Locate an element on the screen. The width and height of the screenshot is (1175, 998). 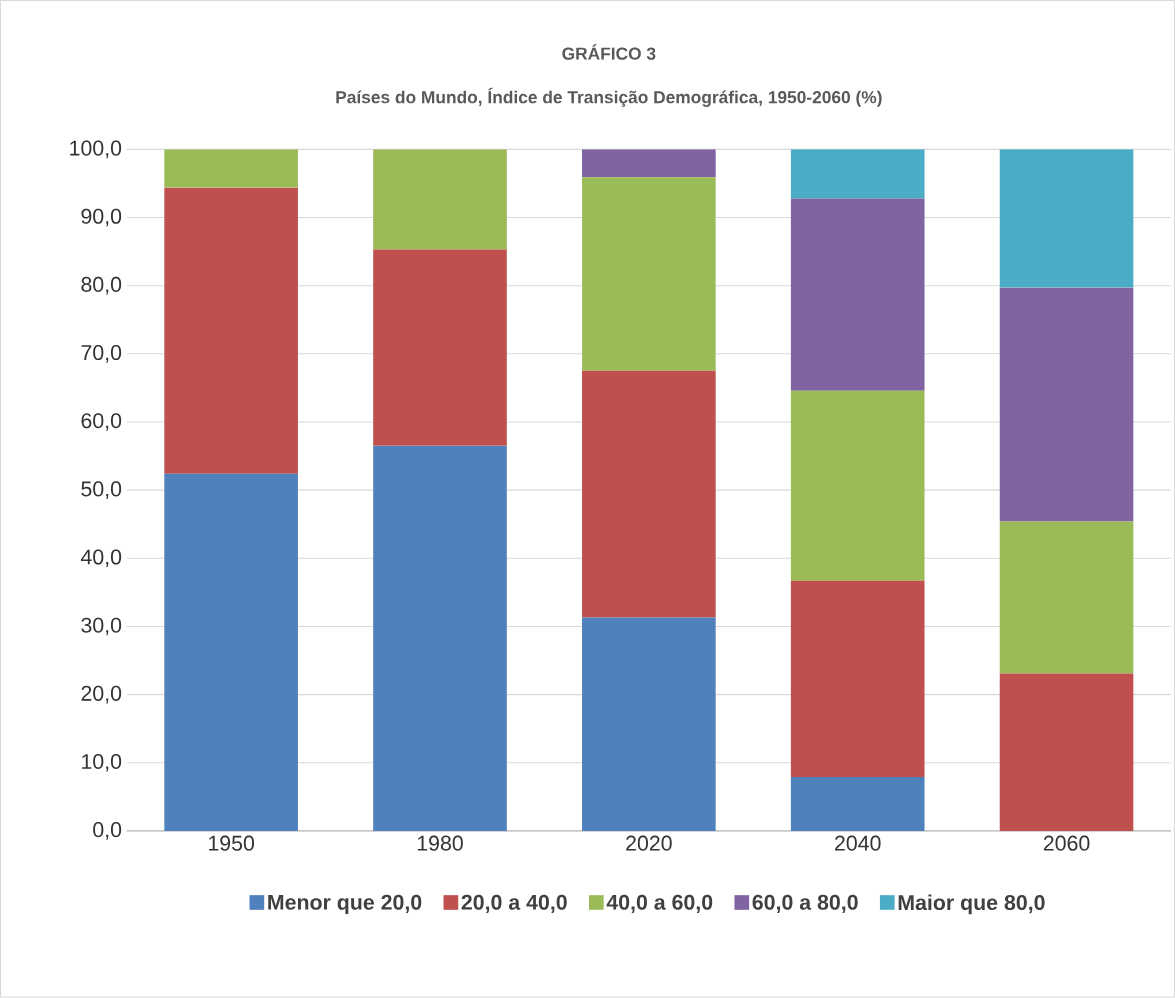
x-tick-label: 2060 is located at coordinates (1066, 843).